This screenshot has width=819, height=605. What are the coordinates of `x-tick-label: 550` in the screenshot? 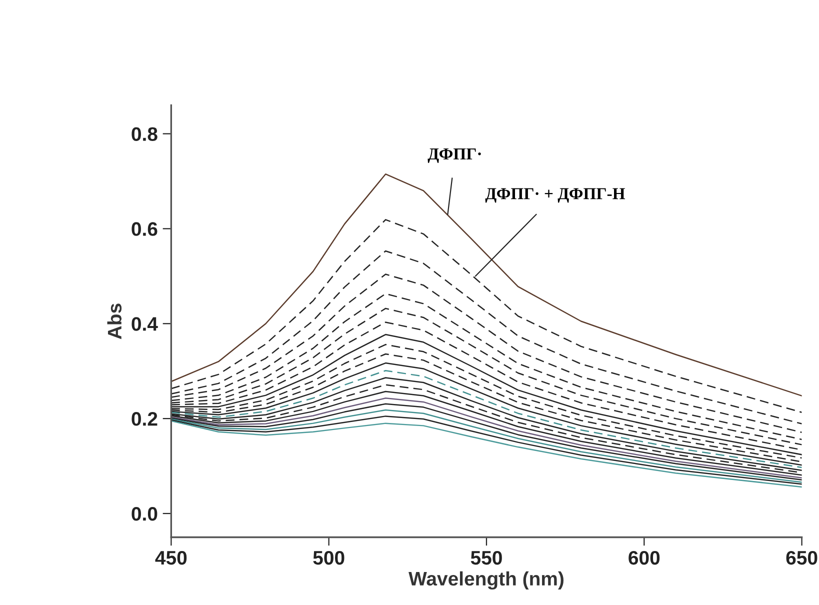 It's located at (486, 557).